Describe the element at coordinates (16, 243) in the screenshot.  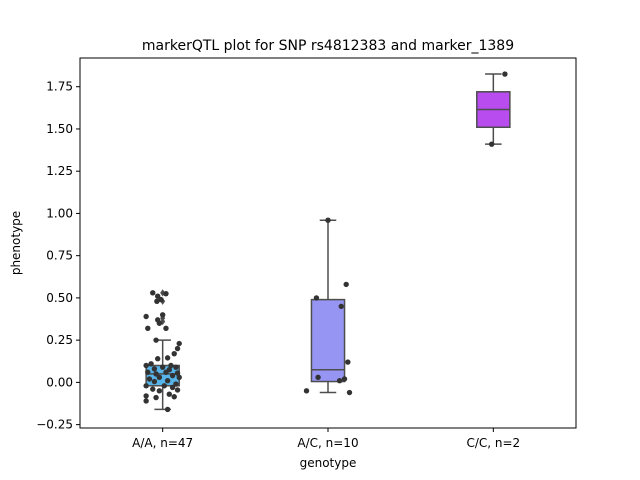
I see `y-axis-label: phenotype` at that location.